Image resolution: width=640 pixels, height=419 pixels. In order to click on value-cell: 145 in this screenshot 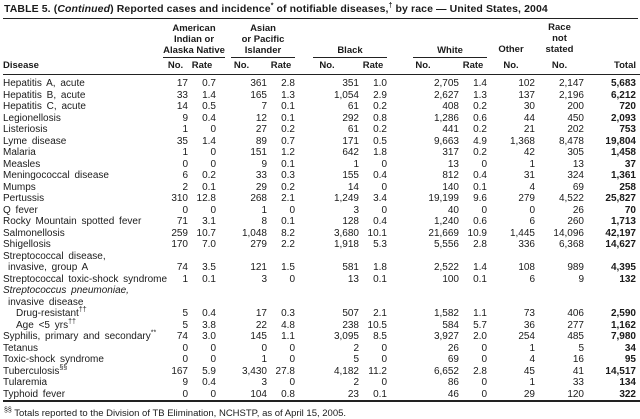, I will do `click(258, 336)`.